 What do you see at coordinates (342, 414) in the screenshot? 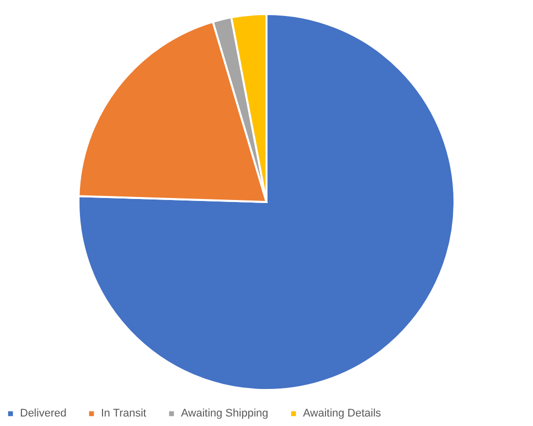
I see `legend-label: Awaiting Details` at bounding box center [342, 414].